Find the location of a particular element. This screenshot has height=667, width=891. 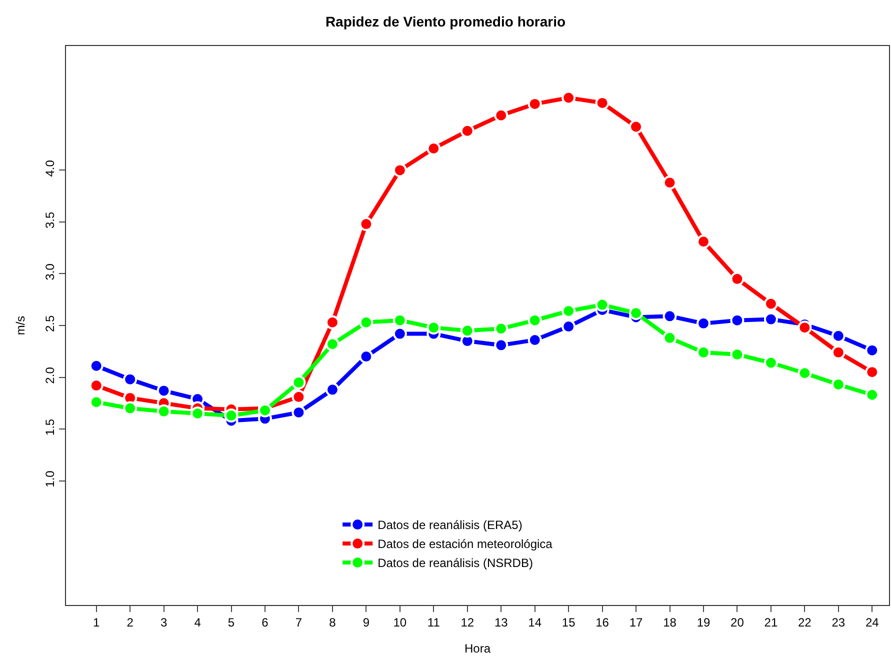

x-tick-label: 13 is located at coordinates (501, 622).